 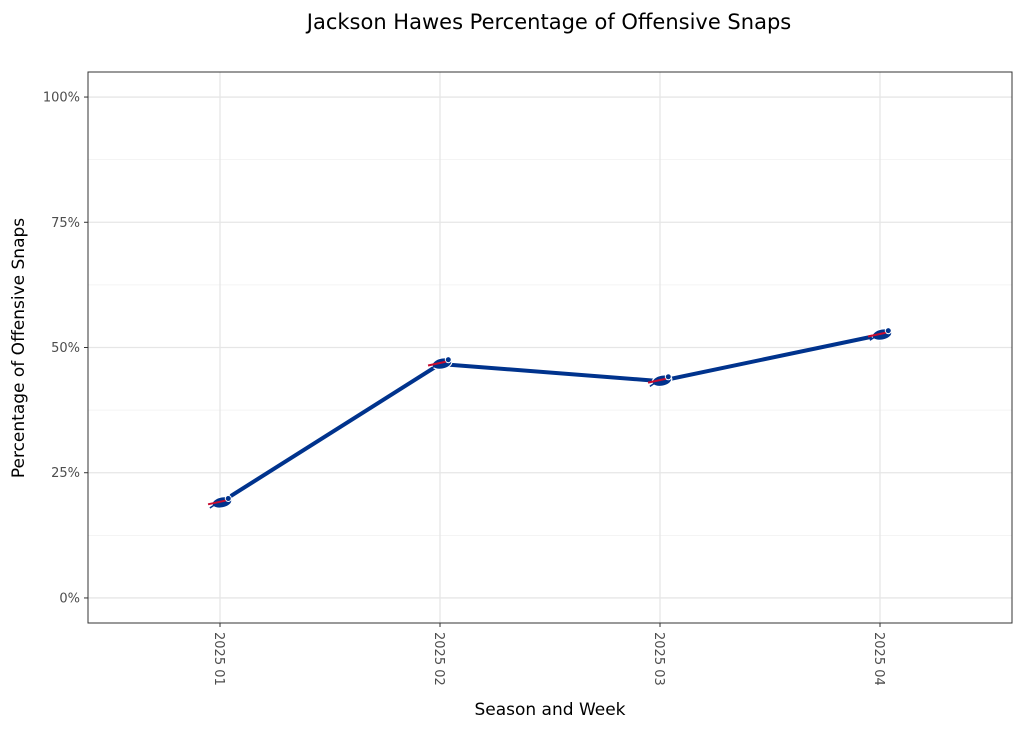 I want to click on y-axis-title: Percentage of Offensive Snaps, so click(x=19, y=348).